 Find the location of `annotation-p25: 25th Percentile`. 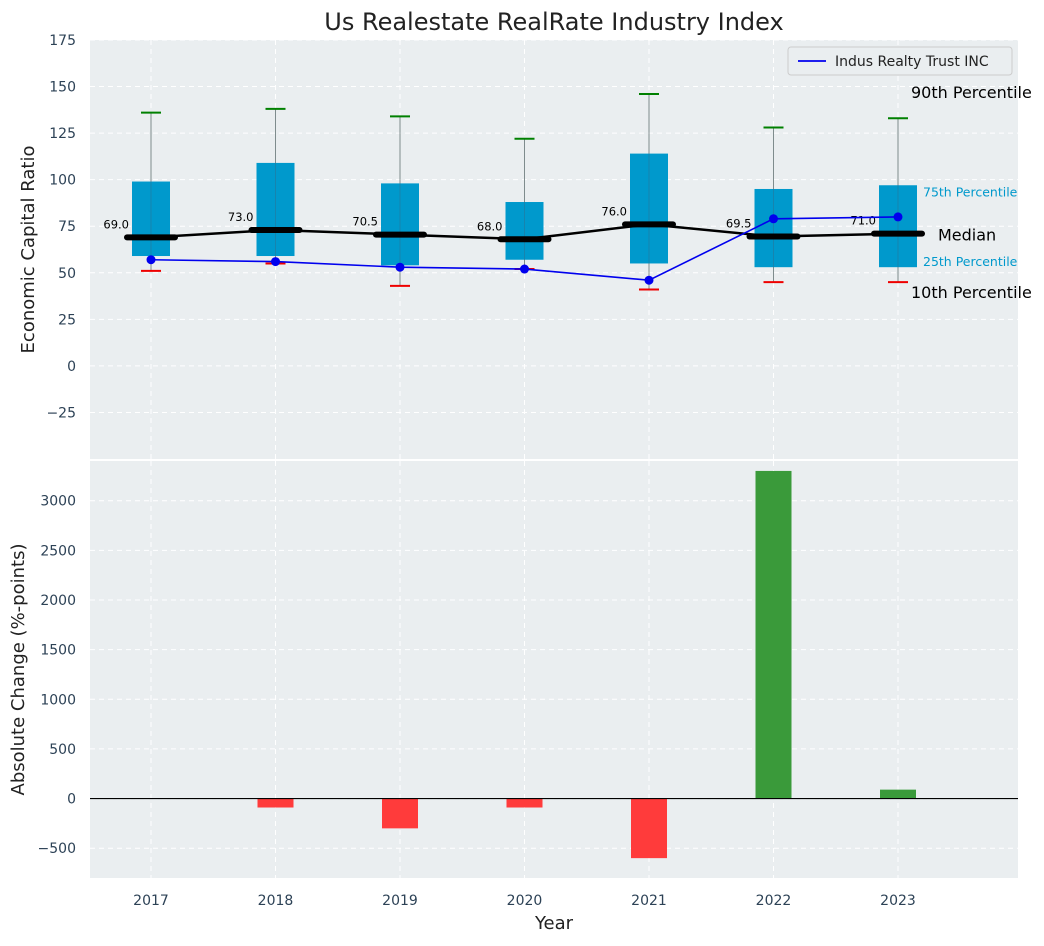

annotation-p25: 25th Percentile is located at coordinates (970, 261).